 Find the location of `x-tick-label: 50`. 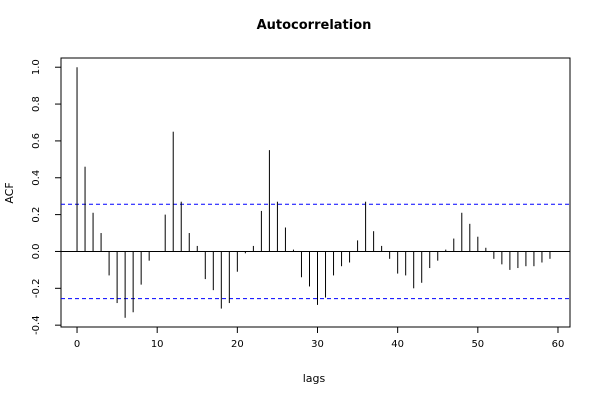

x-tick-label: 50 is located at coordinates (477, 344).